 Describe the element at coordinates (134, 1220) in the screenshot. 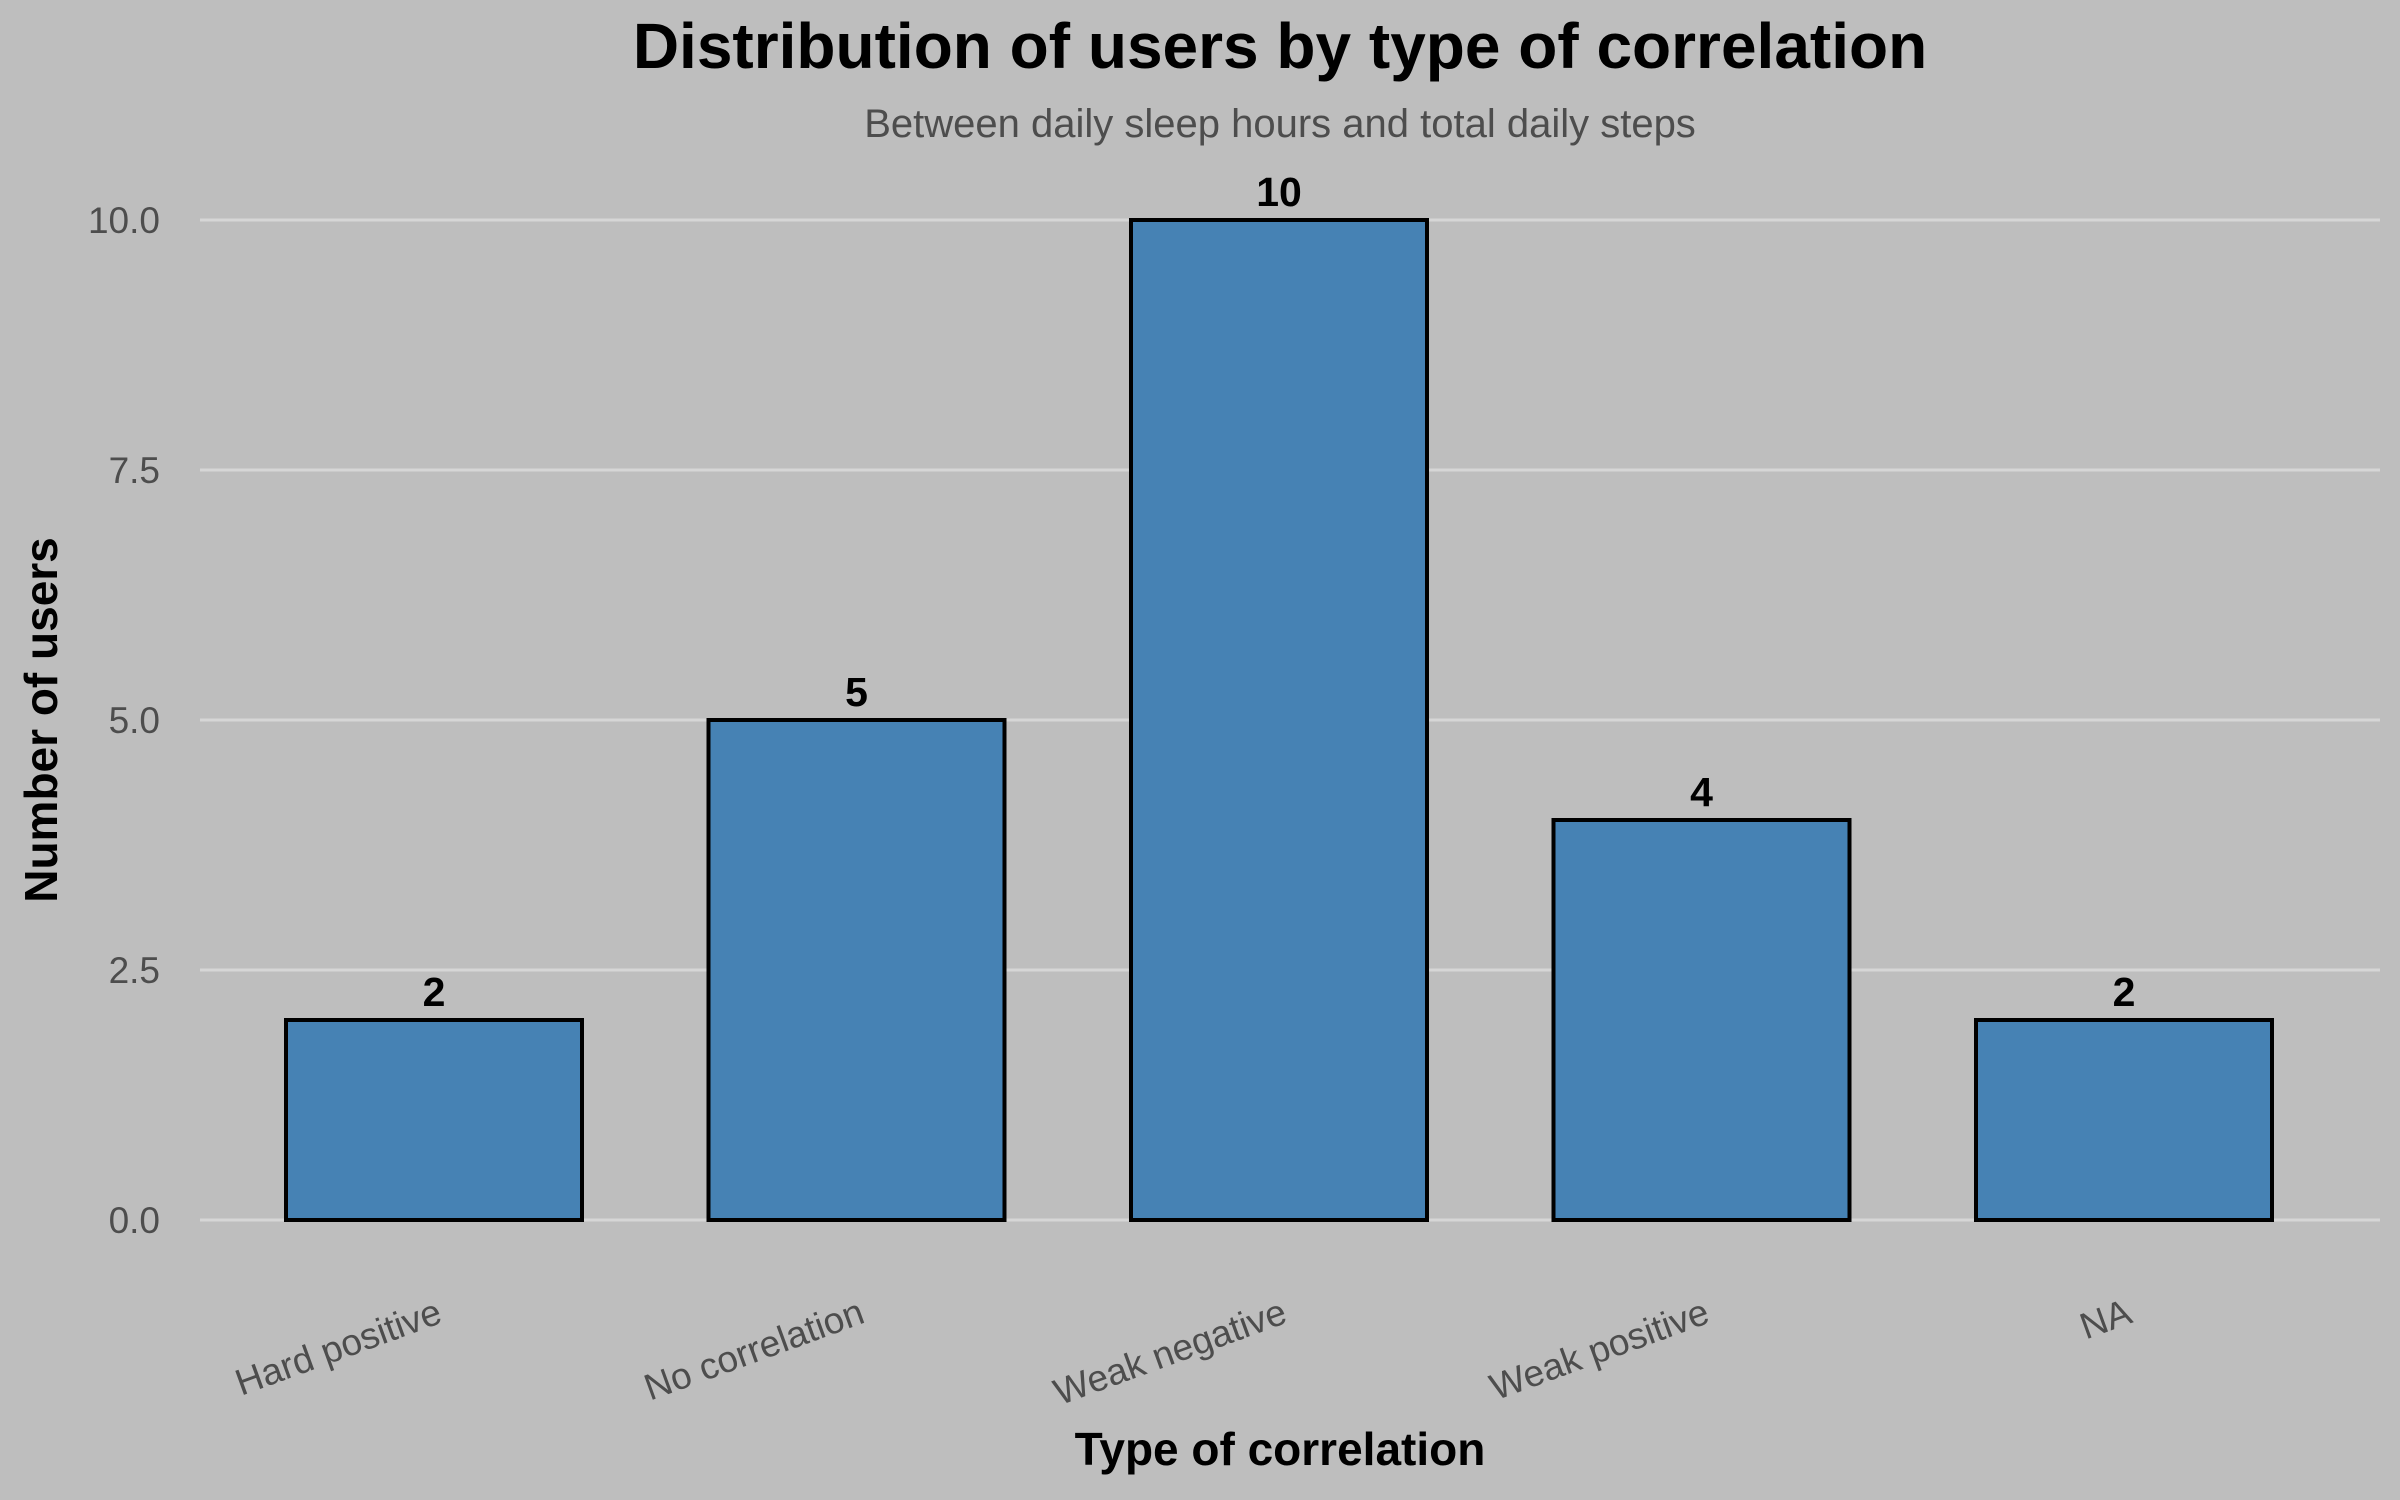

I see `y-tick-label: 0.0` at that location.